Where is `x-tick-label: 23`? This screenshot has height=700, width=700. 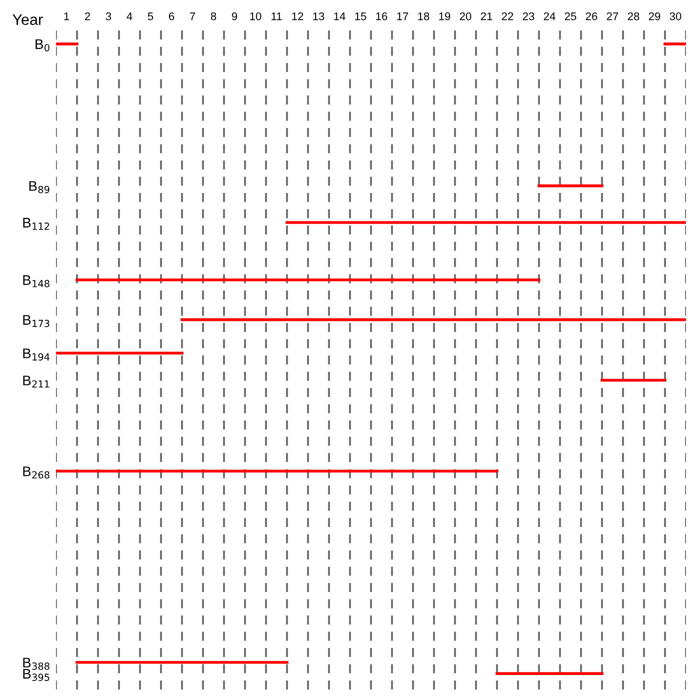 x-tick-label: 23 is located at coordinates (528, 16).